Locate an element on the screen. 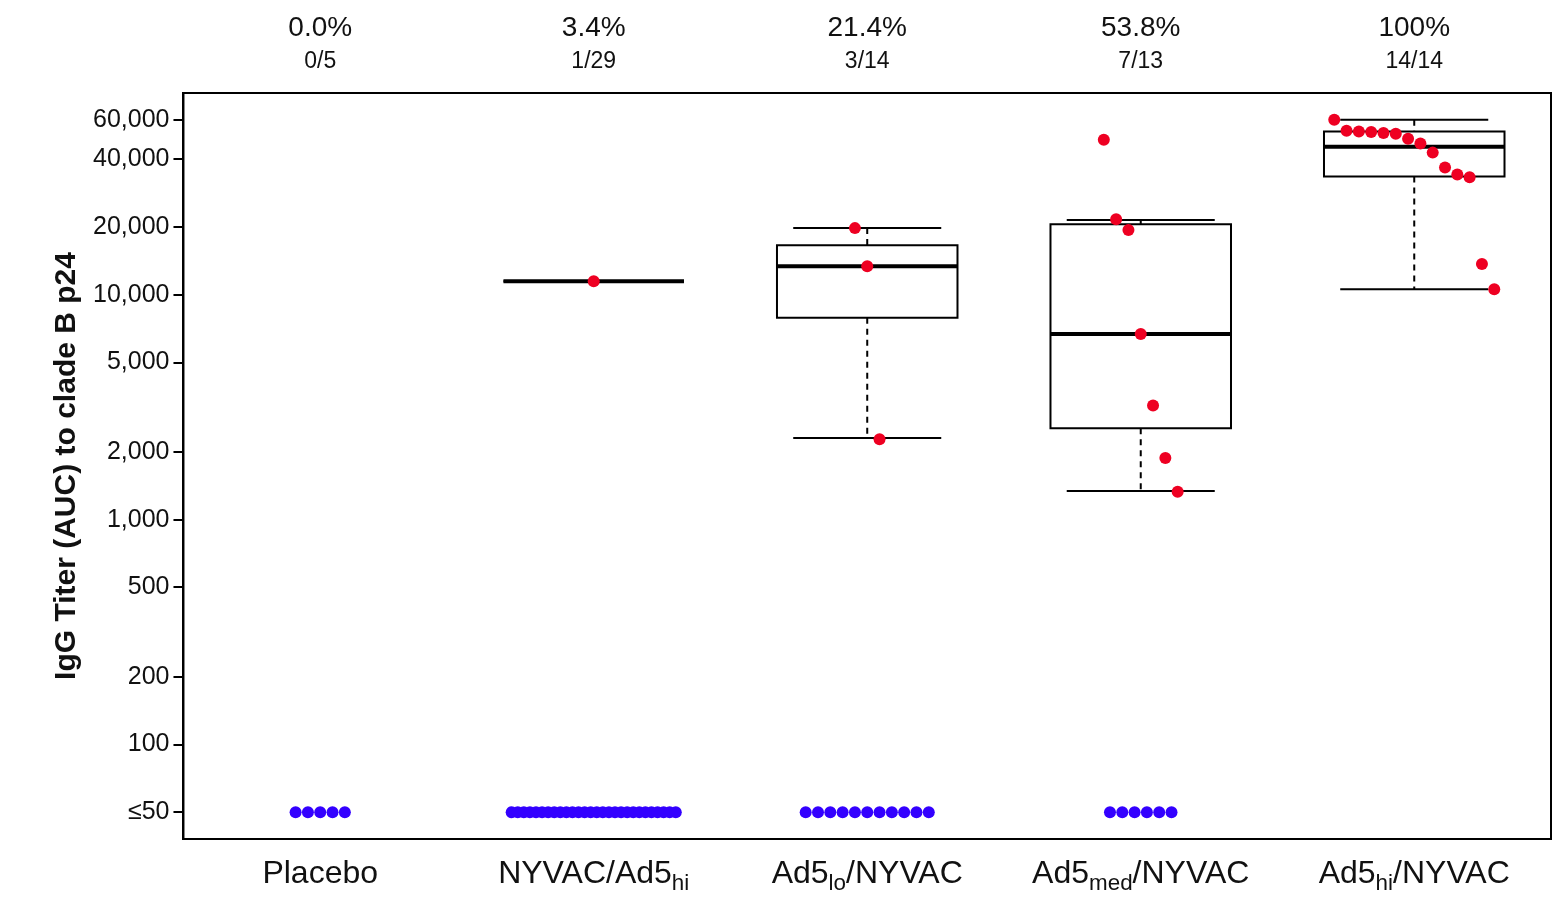 The image size is (1557, 905). text: 1/29 is located at coordinates (594, 60).